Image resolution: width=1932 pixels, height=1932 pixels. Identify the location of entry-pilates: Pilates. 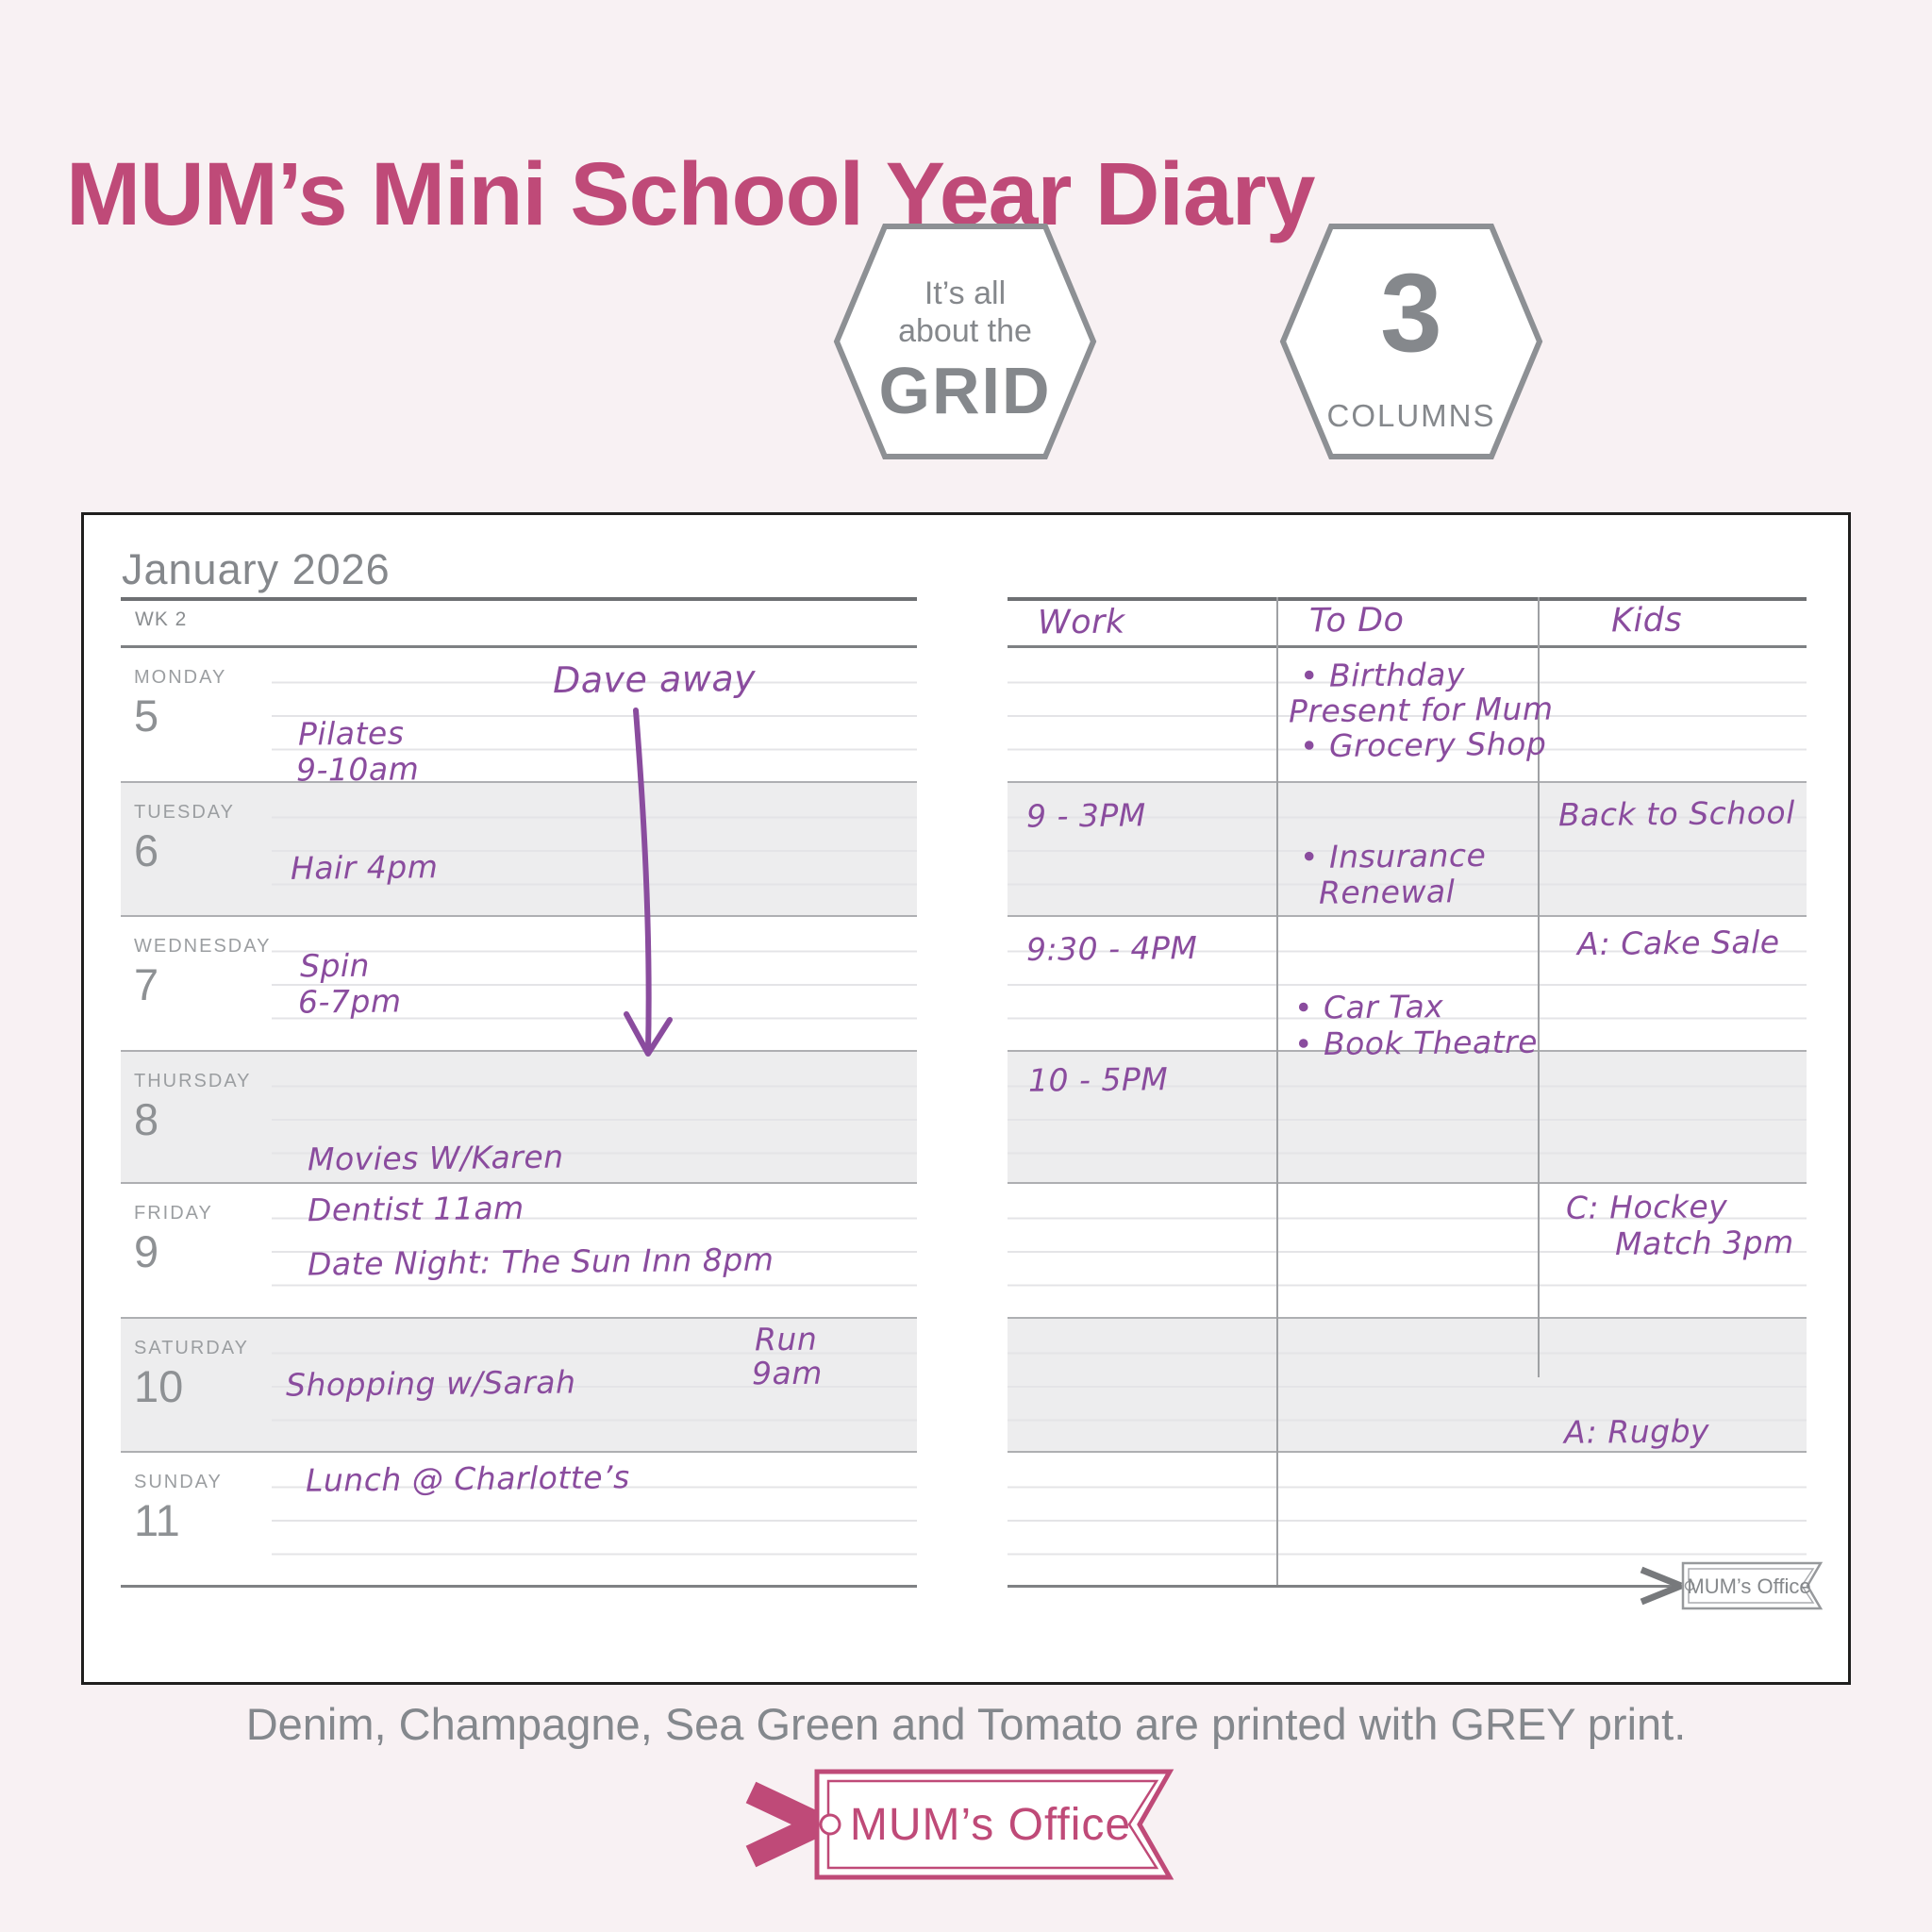
(351, 734).